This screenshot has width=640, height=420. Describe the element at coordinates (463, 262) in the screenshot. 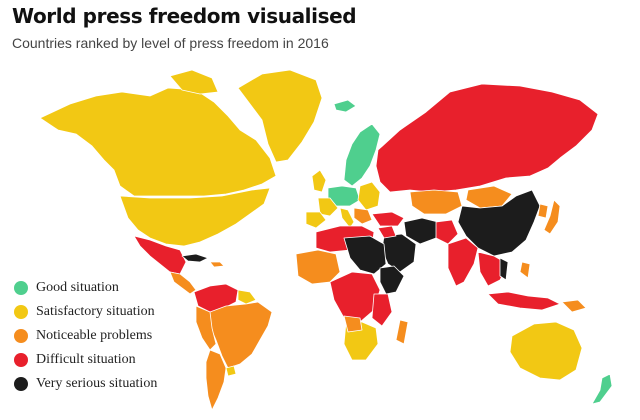

I see `region-india` at that location.